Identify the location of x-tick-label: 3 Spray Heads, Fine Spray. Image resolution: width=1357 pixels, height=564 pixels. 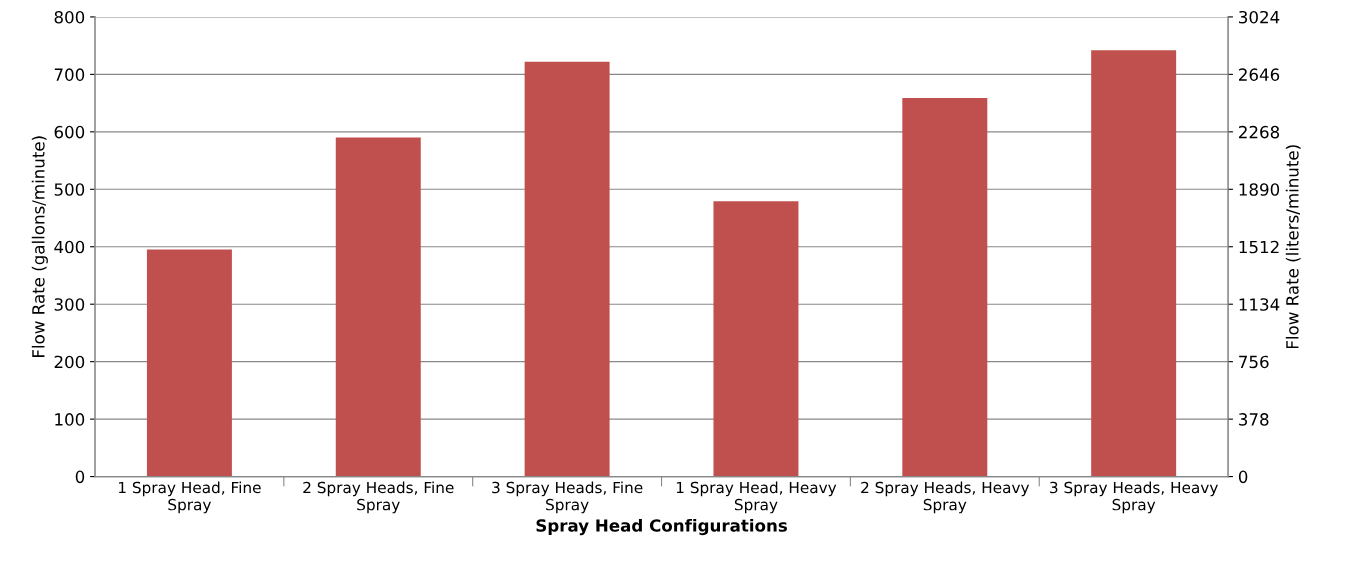
(567, 497).